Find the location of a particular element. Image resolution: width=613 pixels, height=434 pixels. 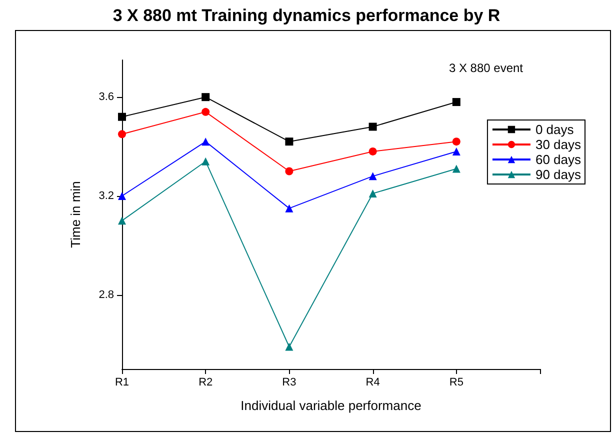

legend-label: 0 days is located at coordinates (554, 129).